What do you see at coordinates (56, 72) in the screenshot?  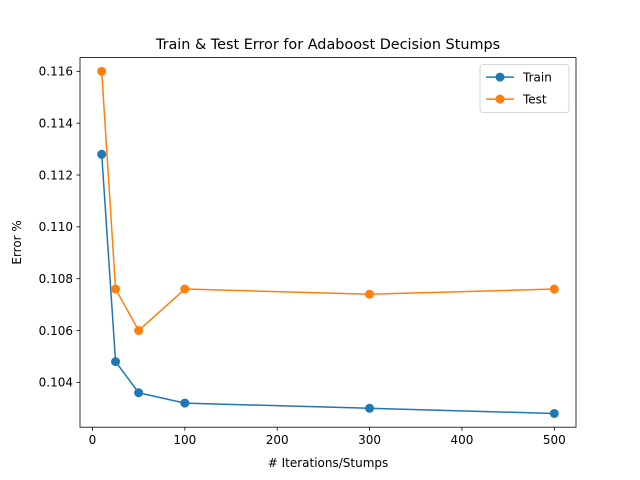 I see `y-tick-label: 0.116` at bounding box center [56, 72].